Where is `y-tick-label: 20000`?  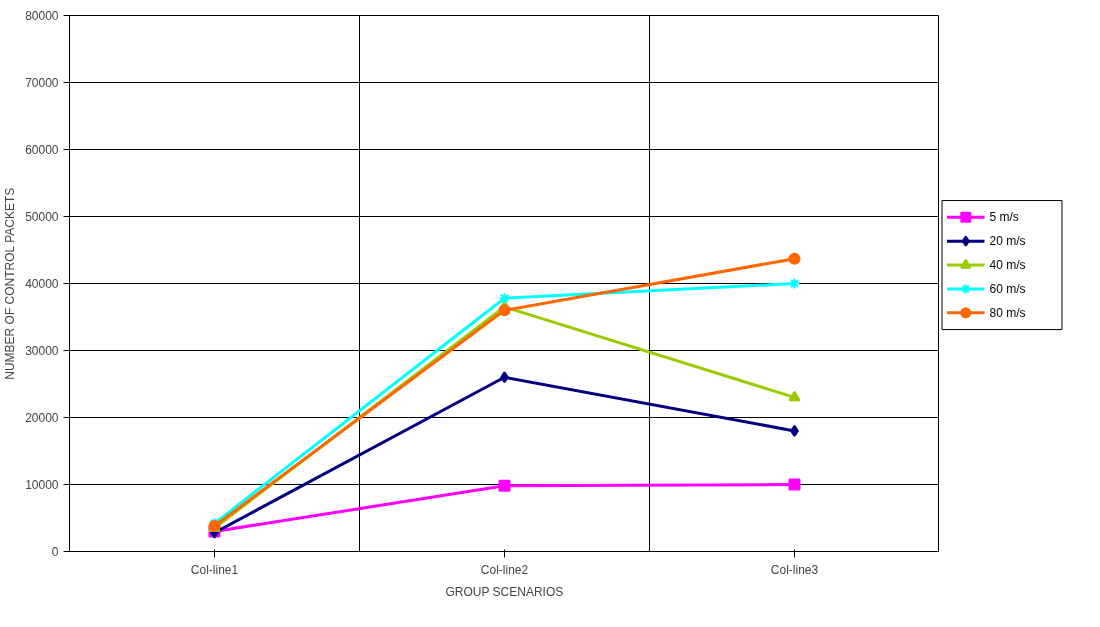
y-tick-label: 20000 is located at coordinates (42, 418).